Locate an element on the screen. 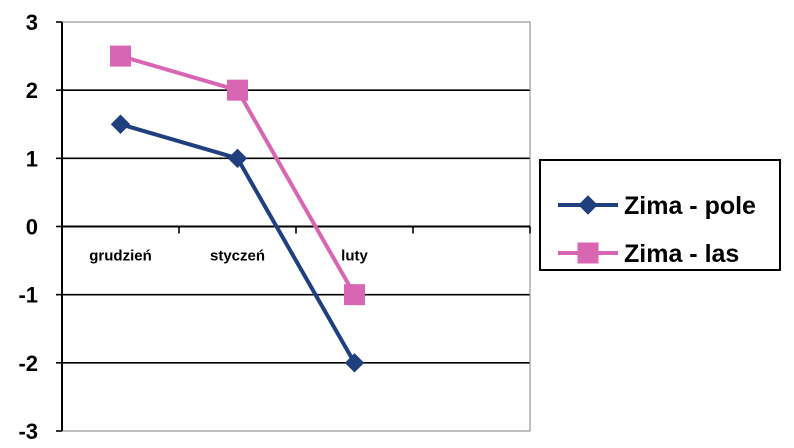 The image size is (794, 448). legend-entry: Zima - las is located at coordinates (648, 254).